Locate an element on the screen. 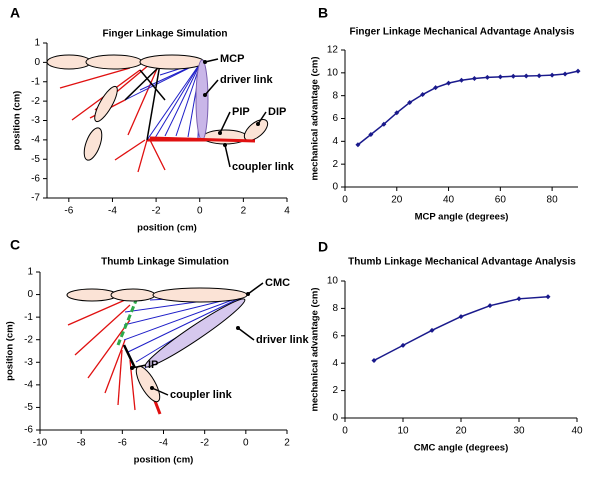 This screenshot has width=600, height=479. chart-title: Thumb Linkage Simulation is located at coordinates (165, 262).